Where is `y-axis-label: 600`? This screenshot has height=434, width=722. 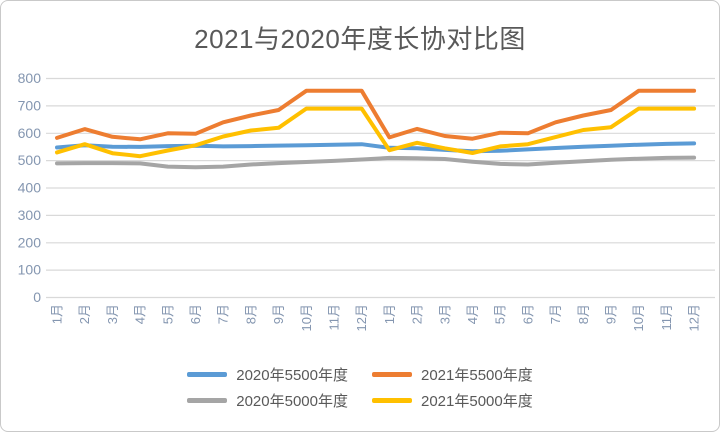
y-axis-label: 600 is located at coordinates (30, 133).